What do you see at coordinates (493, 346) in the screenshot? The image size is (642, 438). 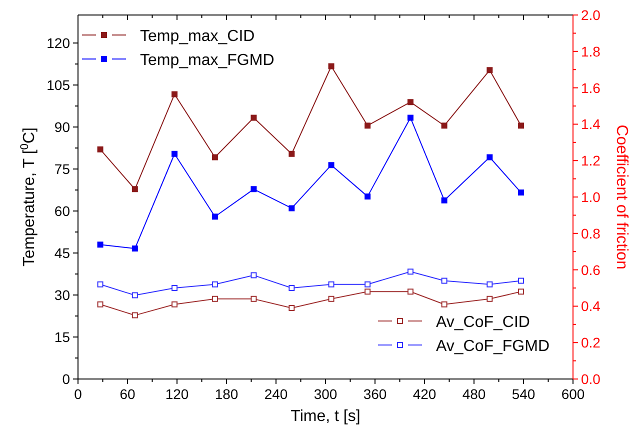 I see `legend-label: Av_CoF_FGMD` at bounding box center [493, 346].